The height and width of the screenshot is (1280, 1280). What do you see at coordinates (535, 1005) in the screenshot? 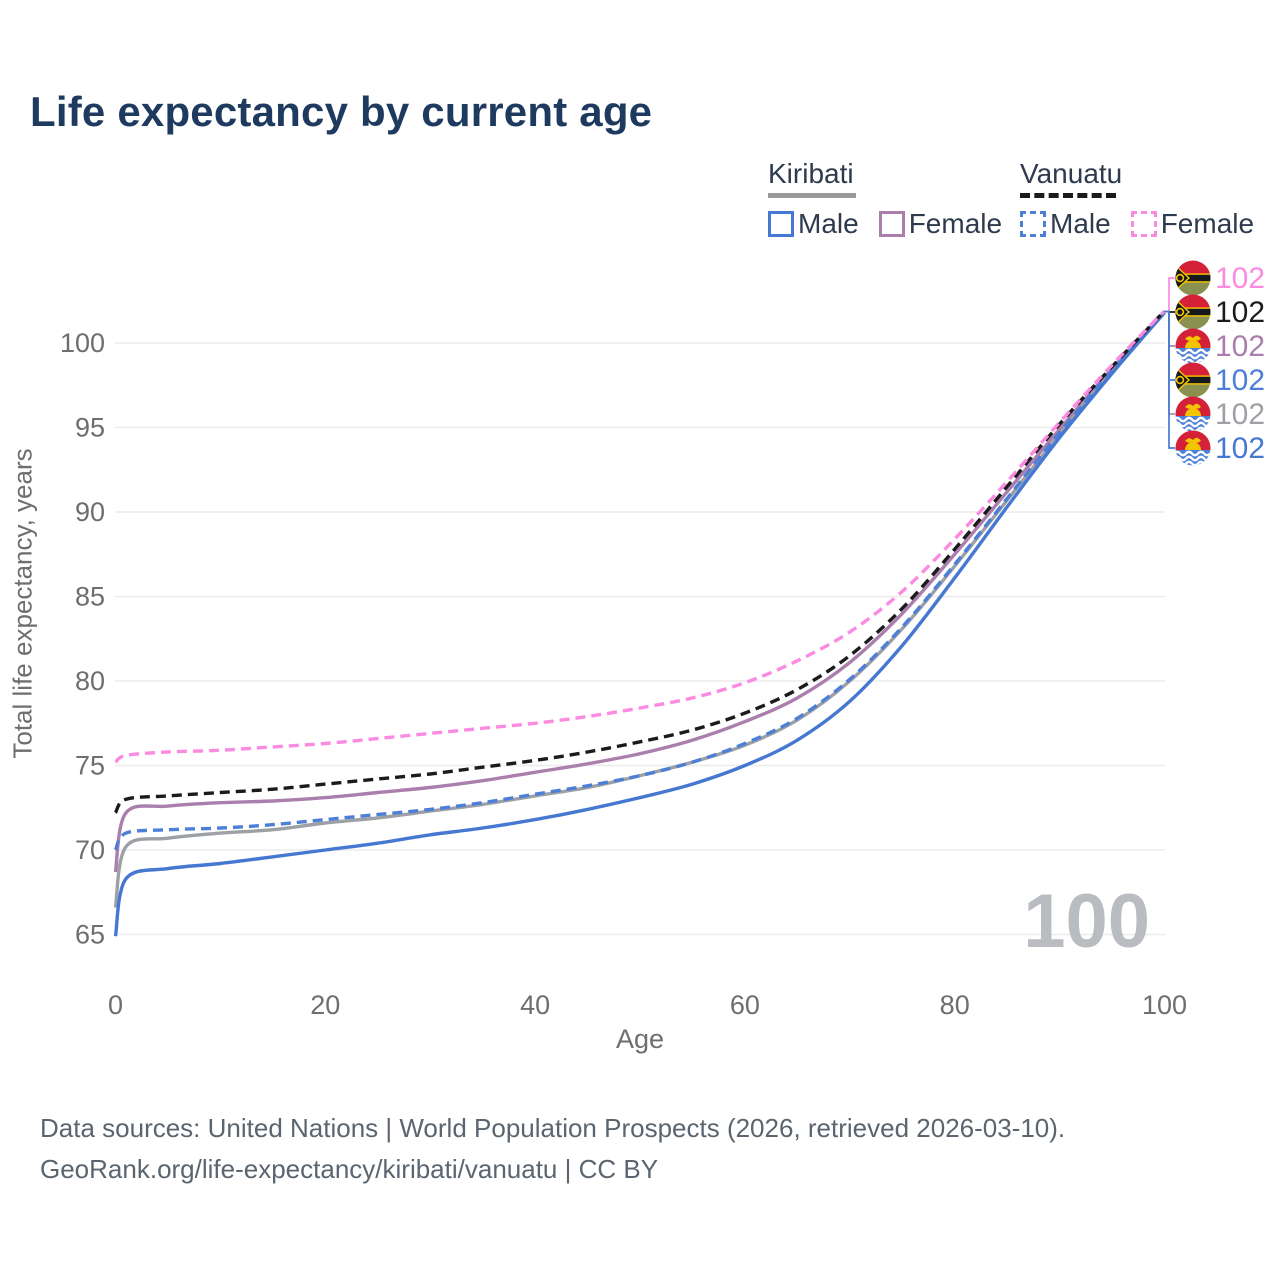
I see `x-tick-40: 40` at bounding box center [535, 1005].